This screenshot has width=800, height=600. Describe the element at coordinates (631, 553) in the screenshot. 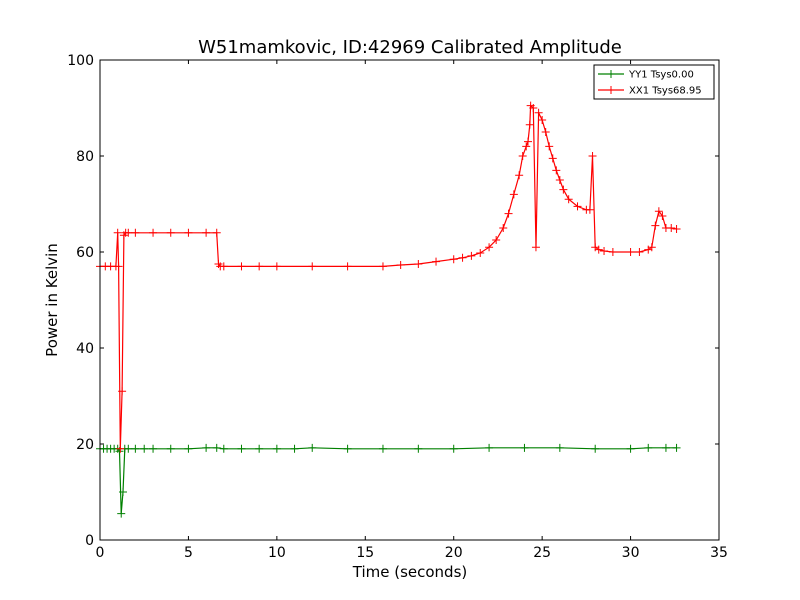

I see `x-tick-label: 30` at that location.